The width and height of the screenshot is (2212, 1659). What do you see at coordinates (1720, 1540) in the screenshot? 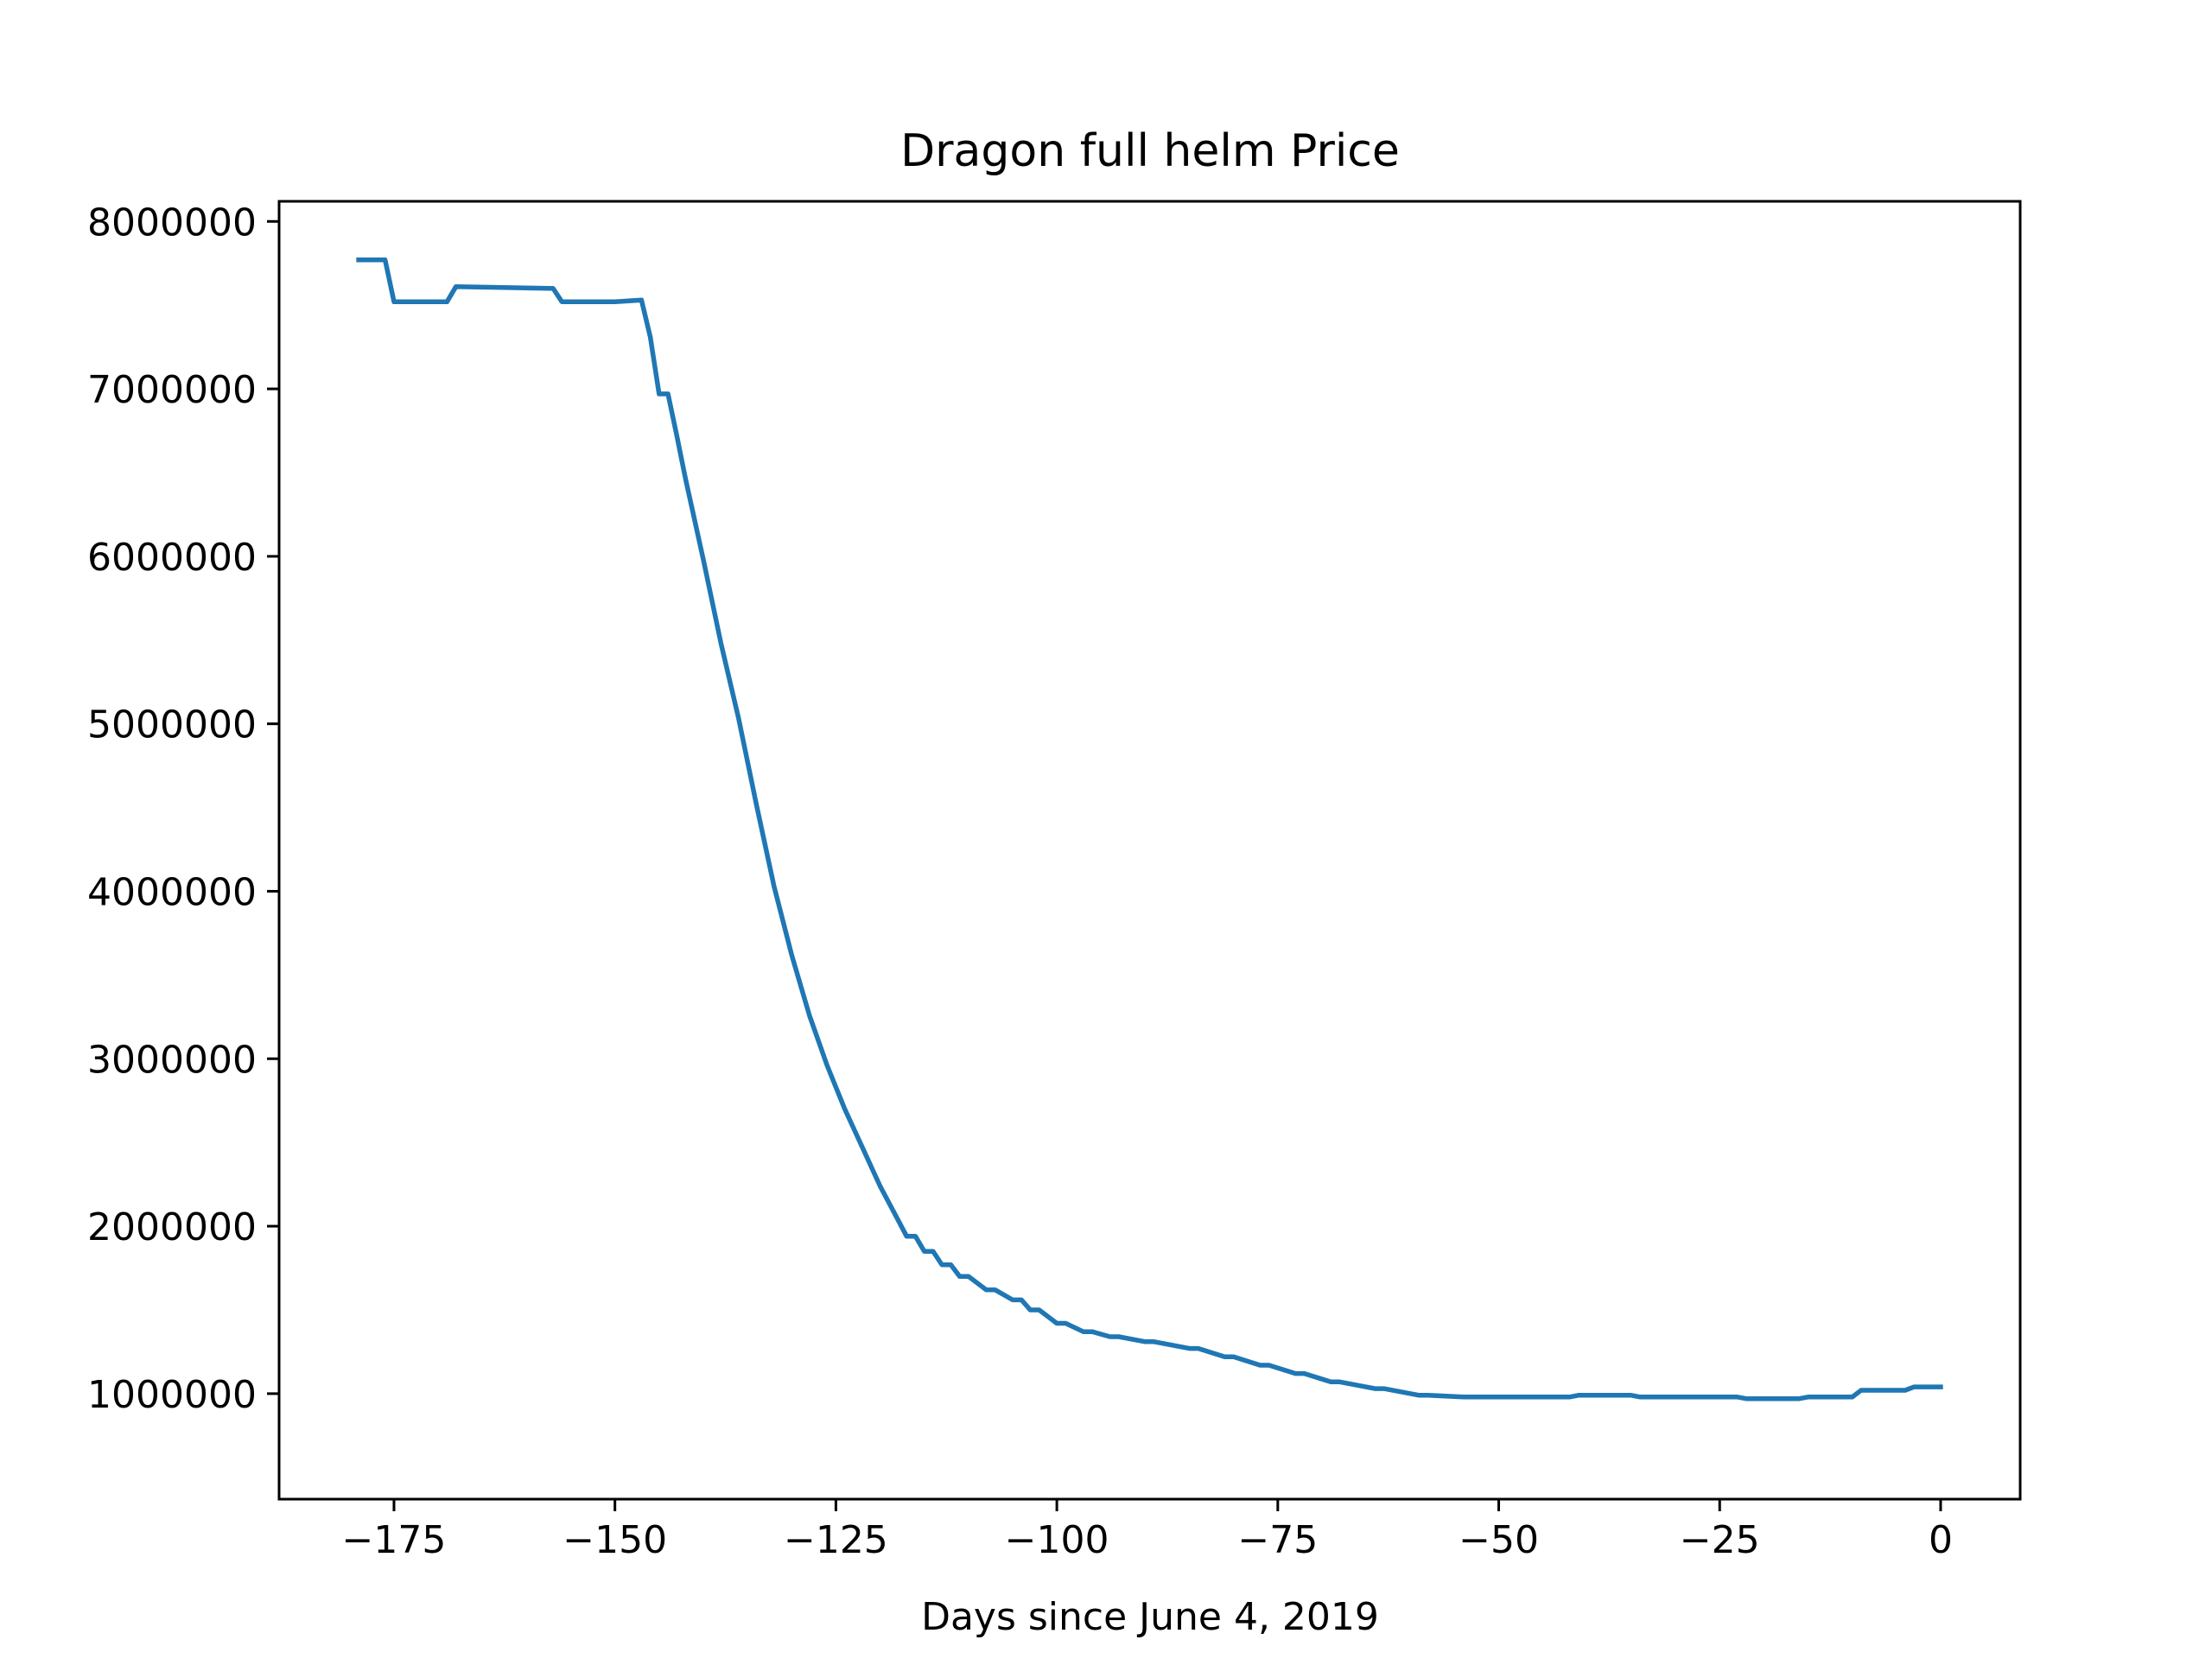
I see `x-tick-label: −25` at bounding box center [1720, 1540].